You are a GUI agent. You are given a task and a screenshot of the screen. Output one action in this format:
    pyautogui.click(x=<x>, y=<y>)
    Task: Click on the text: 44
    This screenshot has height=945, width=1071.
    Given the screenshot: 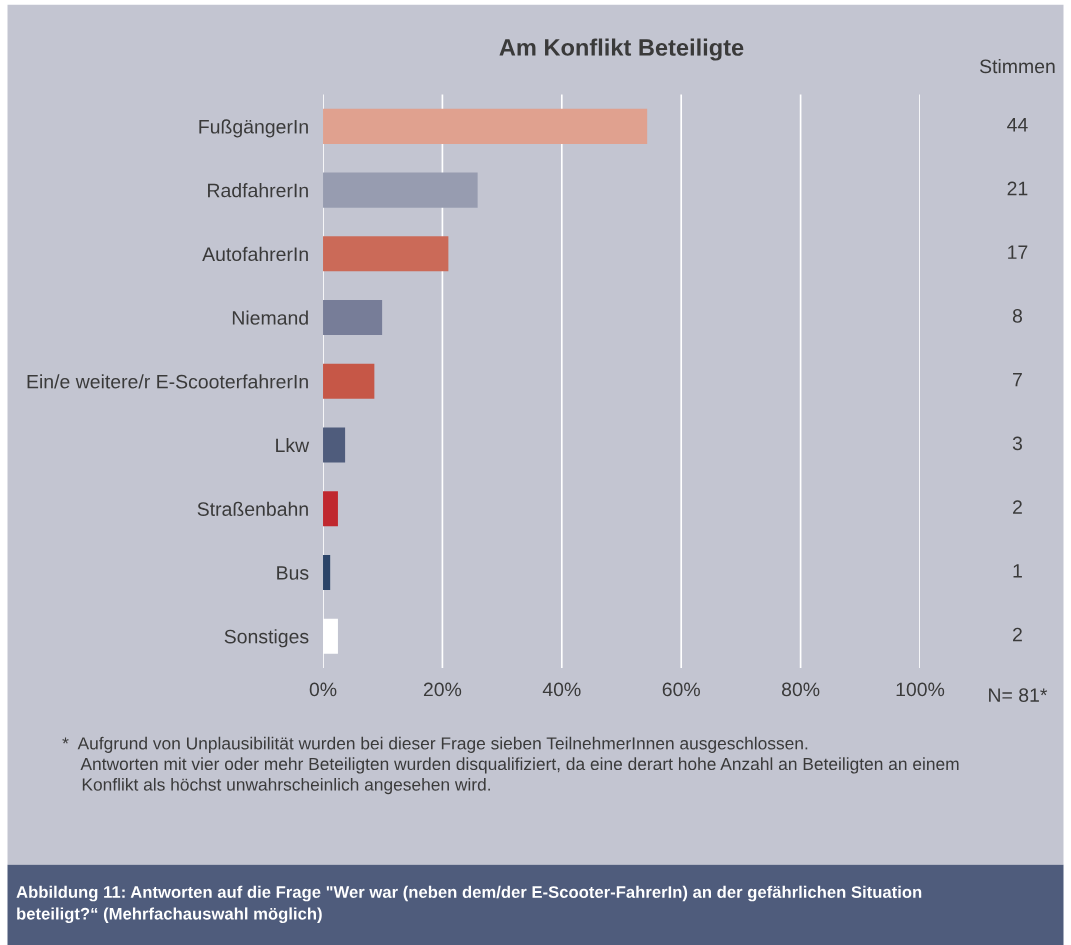 What is the action you would take?
    pyautogui.click(x=1017, y=125)
    